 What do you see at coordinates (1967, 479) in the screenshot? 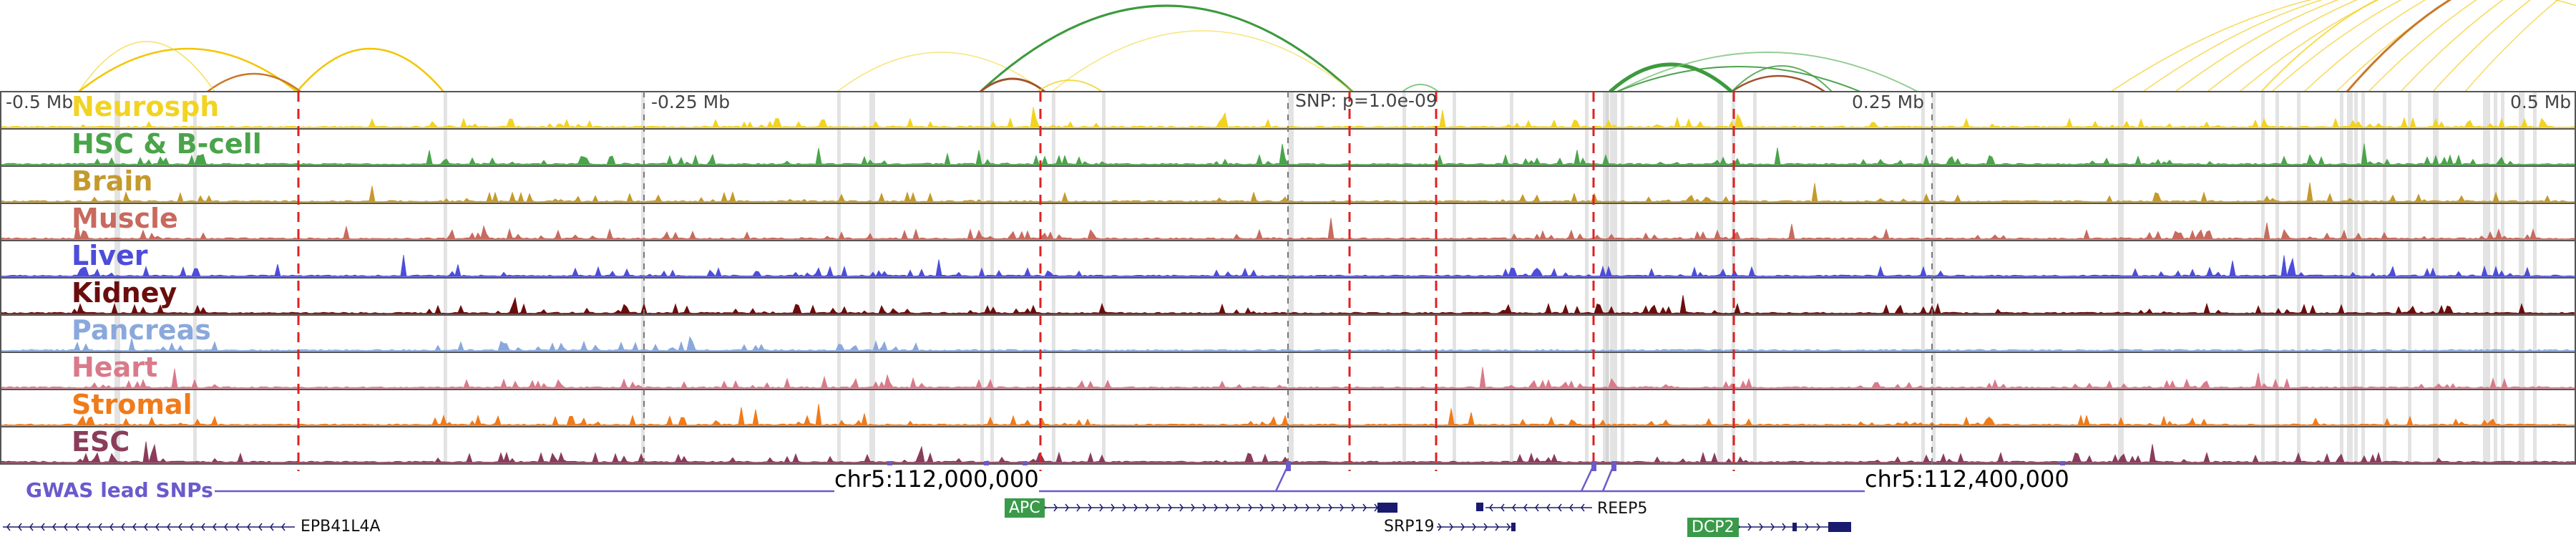
I see `coordinate-label-2: chr5:112,400,000` at bounding box center [1967, 479].